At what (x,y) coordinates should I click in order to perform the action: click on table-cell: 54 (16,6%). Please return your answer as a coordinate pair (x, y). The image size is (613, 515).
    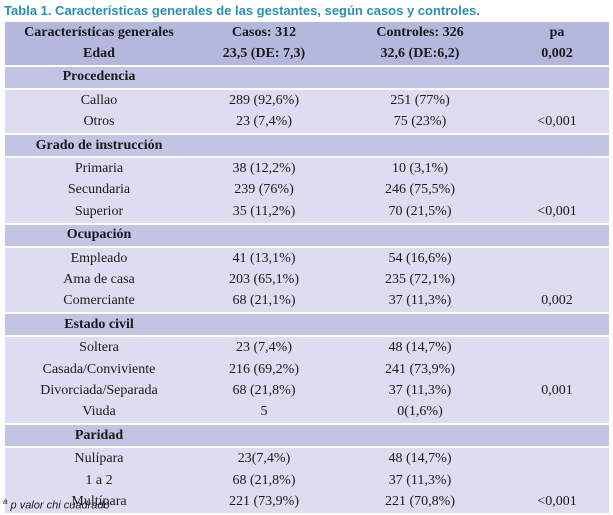
    Looking at the image, I should click on (420, 257).